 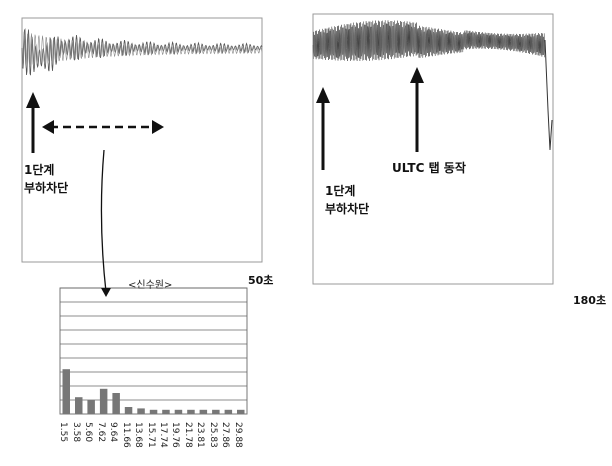 I want to click on right-x-end-label: 180초, so click(x=590, y=300).